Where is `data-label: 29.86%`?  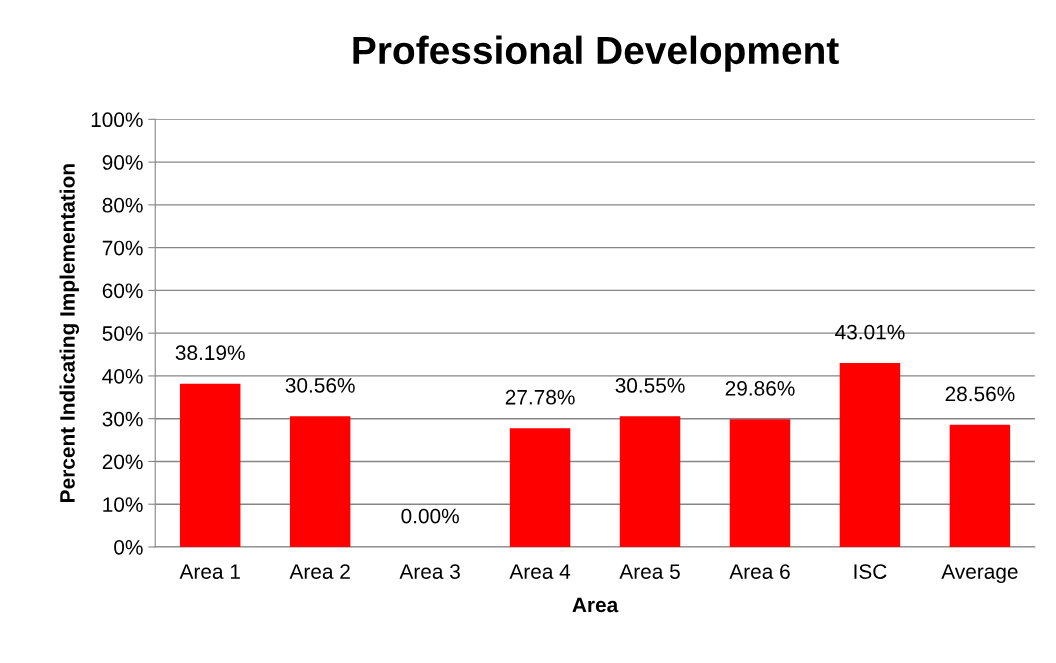
data-label: 29.86% is located at coordinates (760, 388).